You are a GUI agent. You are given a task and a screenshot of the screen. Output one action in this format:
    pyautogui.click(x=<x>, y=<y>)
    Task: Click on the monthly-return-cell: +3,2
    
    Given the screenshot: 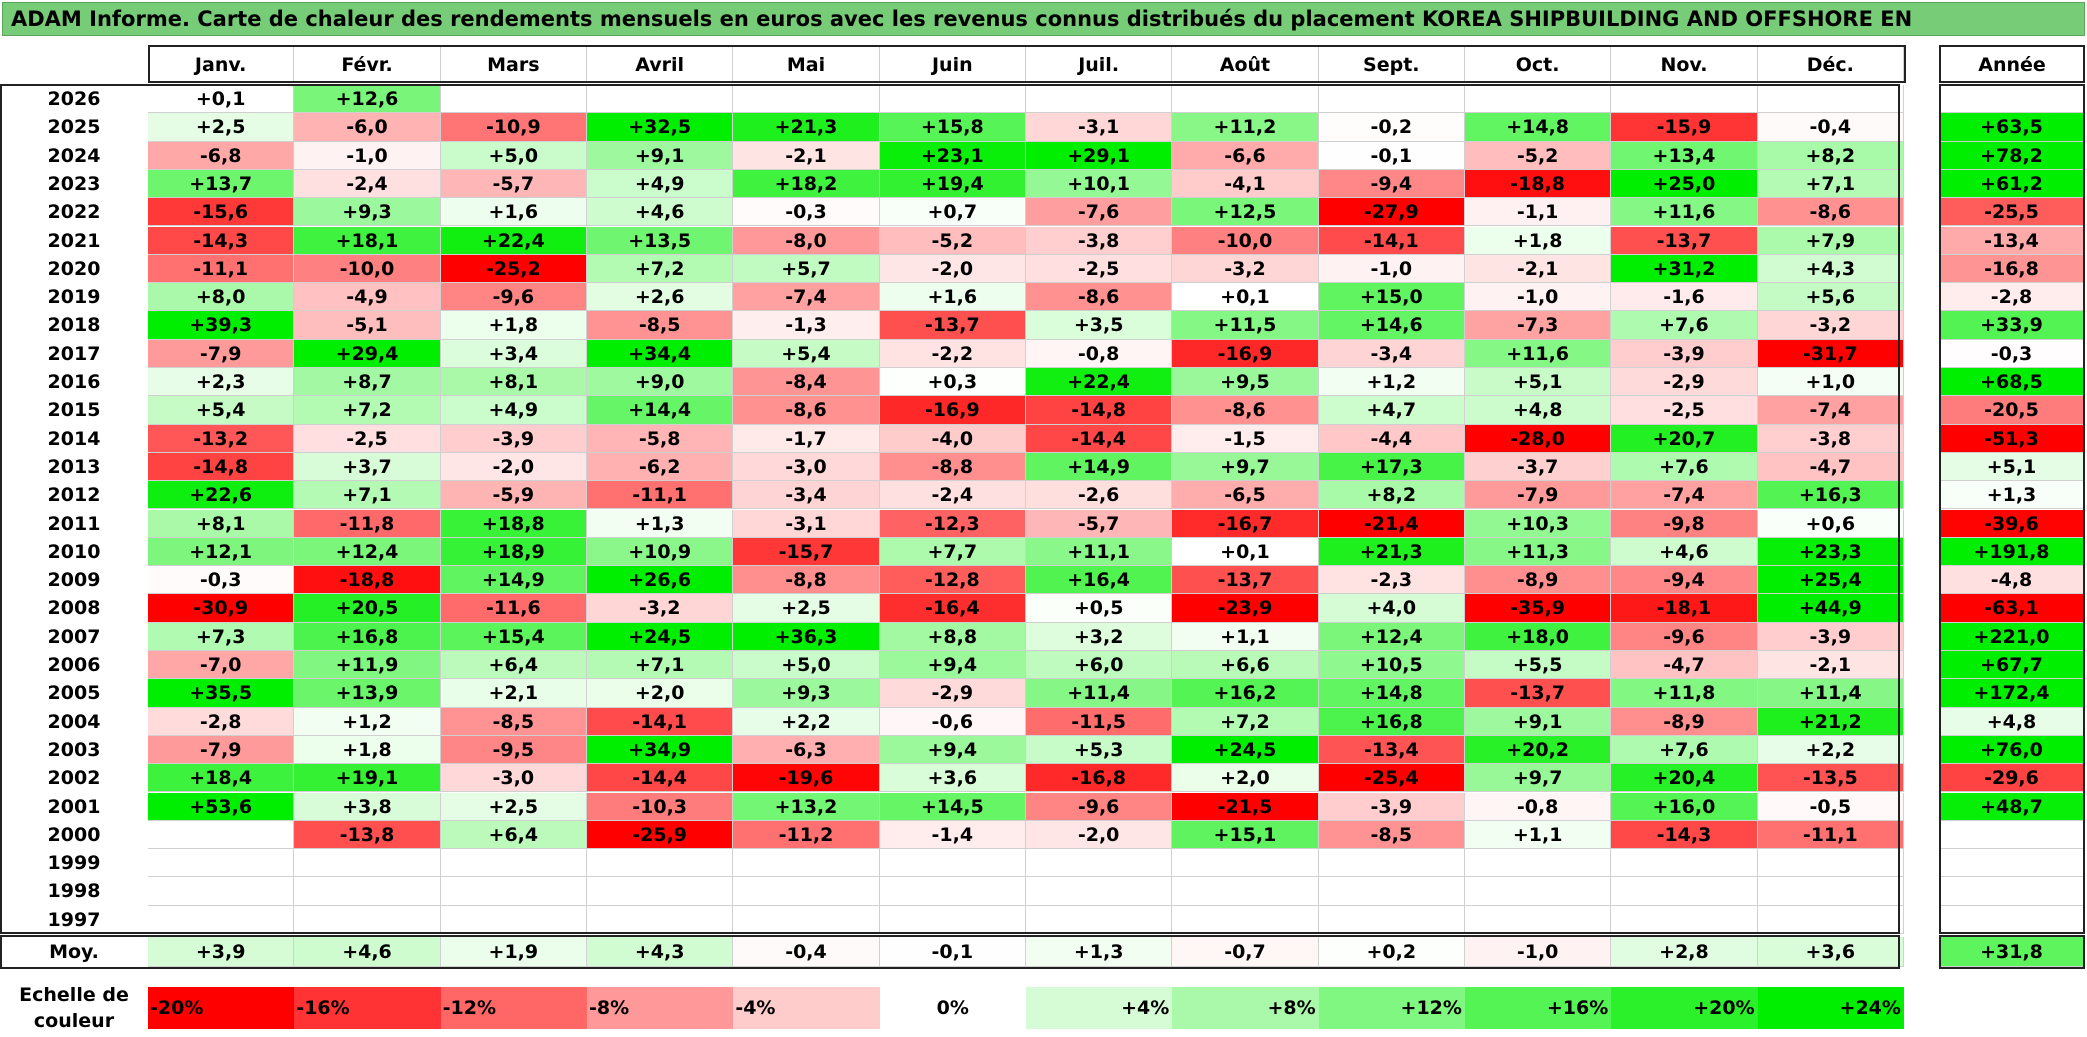 What is the action you would take?
    pyautogui.click(x=1099, y=636)
    